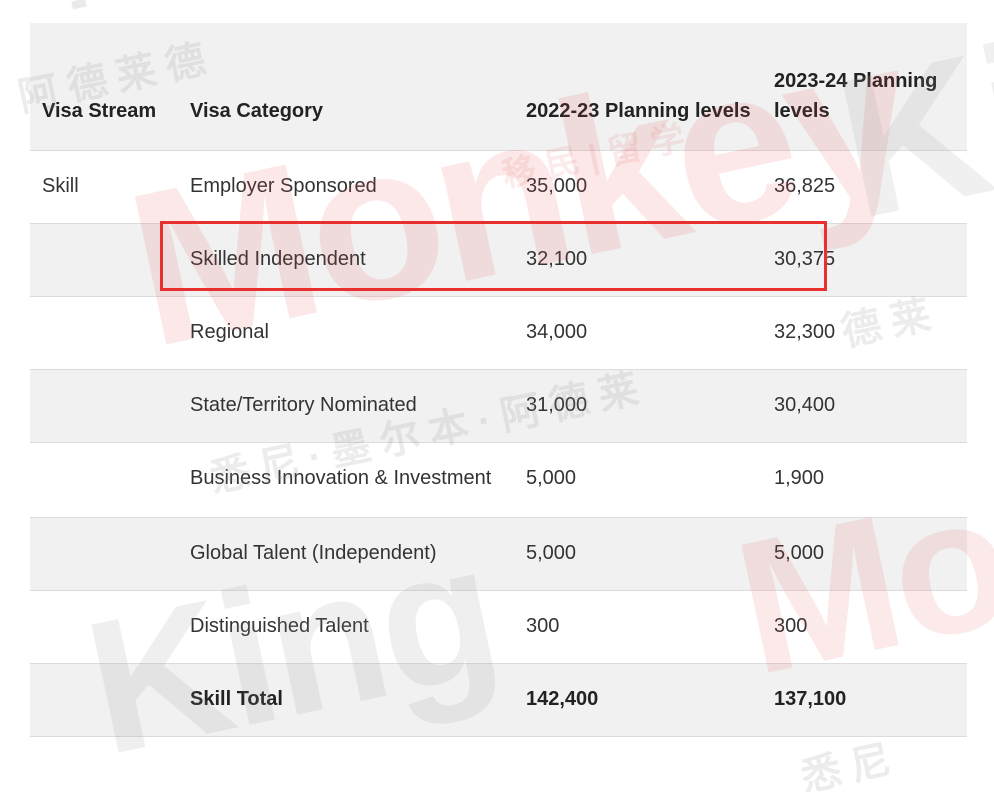 This screenshot has height=808, width=994. What do you see at coordinates (498, 626) in the screenshot?
I see `table-row: Distinguished Talent 300 300` at bounding box center [498, 626].